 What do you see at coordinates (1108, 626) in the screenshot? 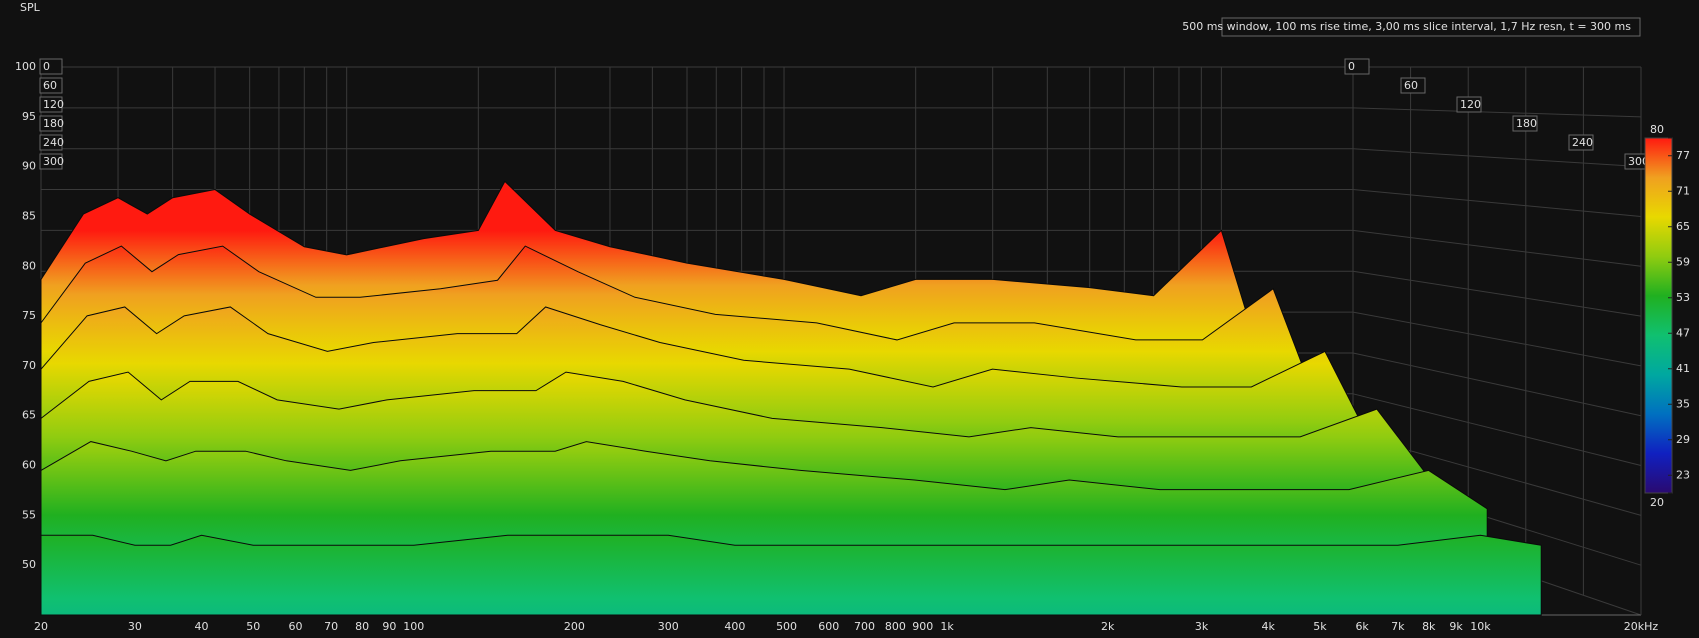
I see `x-tick-label: 2k` at bounding box center [1108, 626].